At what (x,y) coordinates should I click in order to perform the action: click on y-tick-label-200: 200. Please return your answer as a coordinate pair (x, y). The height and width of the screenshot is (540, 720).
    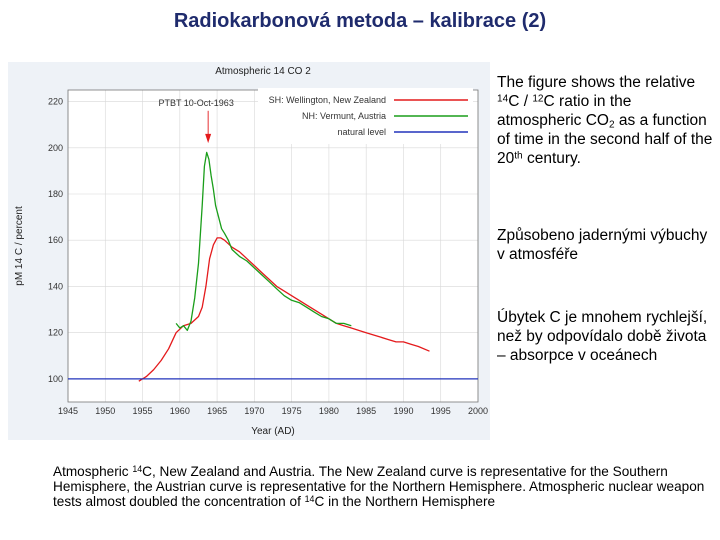
    Looking at the image, I should click on (55, 148).